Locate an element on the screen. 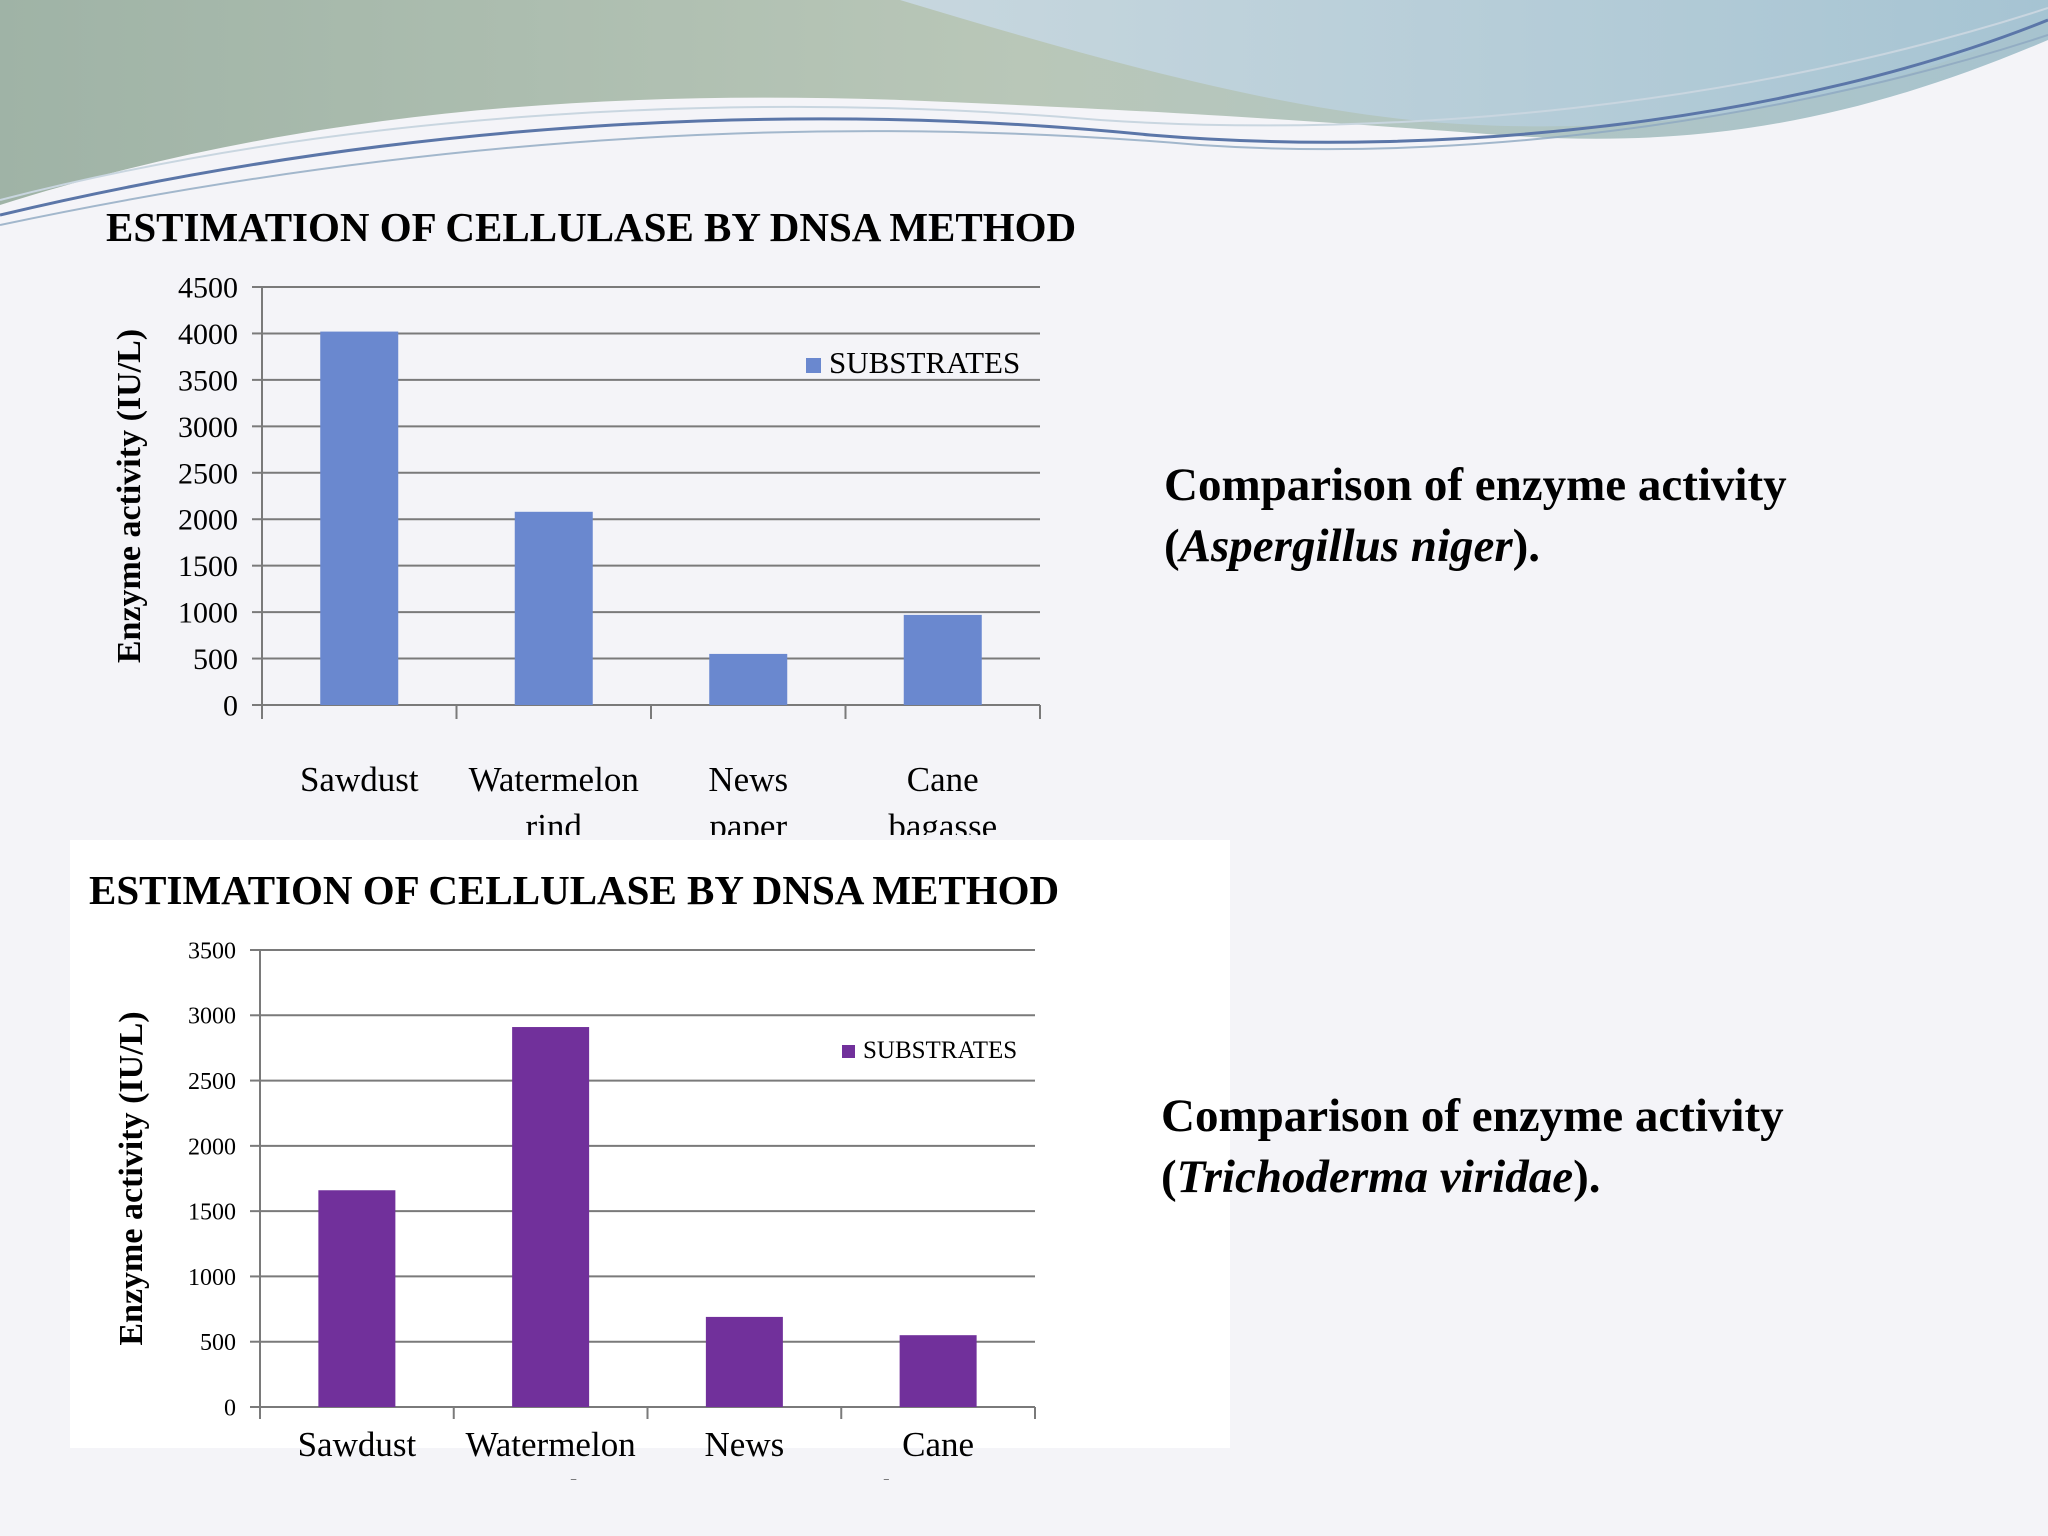 This screenshot has height=1536, width=2048. caption-line2: (Trichoderma viridae). is located at coordinates (1472, 1177).